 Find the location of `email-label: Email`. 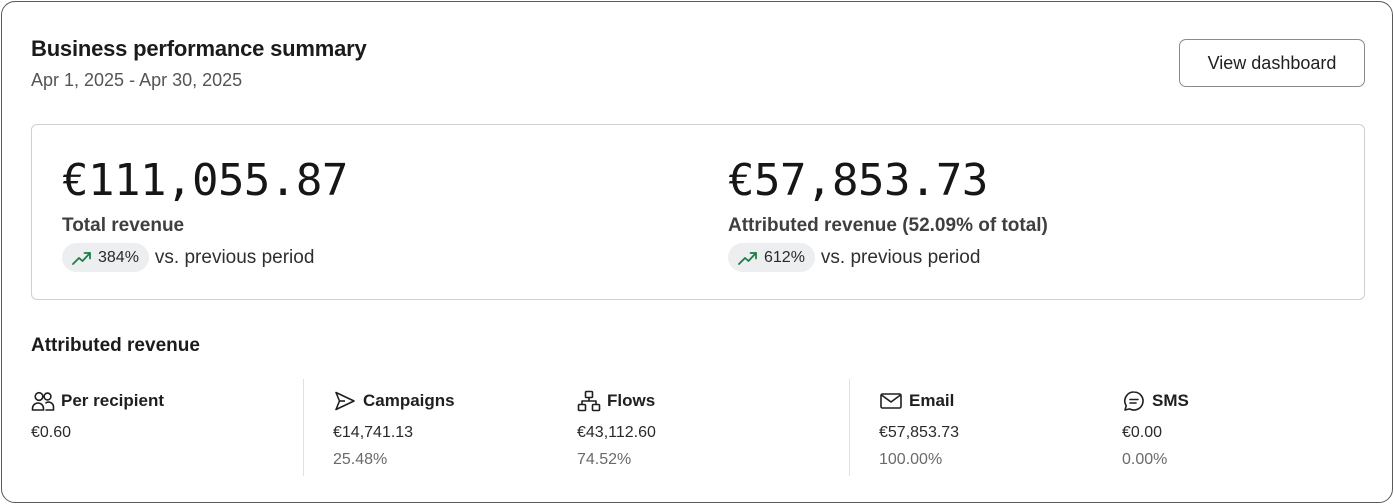

email-label: Email is located at coordinates (932, 400).